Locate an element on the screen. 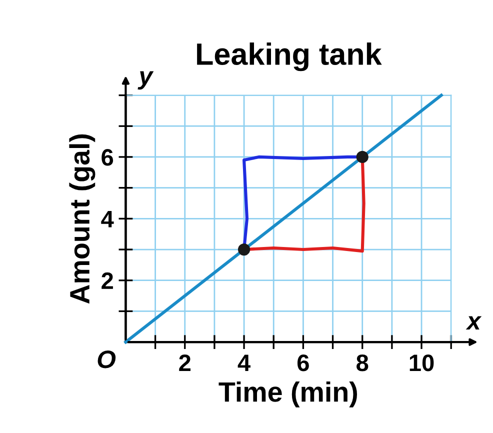  chart-title: Leaking tank is located at coordinates (289, 57).